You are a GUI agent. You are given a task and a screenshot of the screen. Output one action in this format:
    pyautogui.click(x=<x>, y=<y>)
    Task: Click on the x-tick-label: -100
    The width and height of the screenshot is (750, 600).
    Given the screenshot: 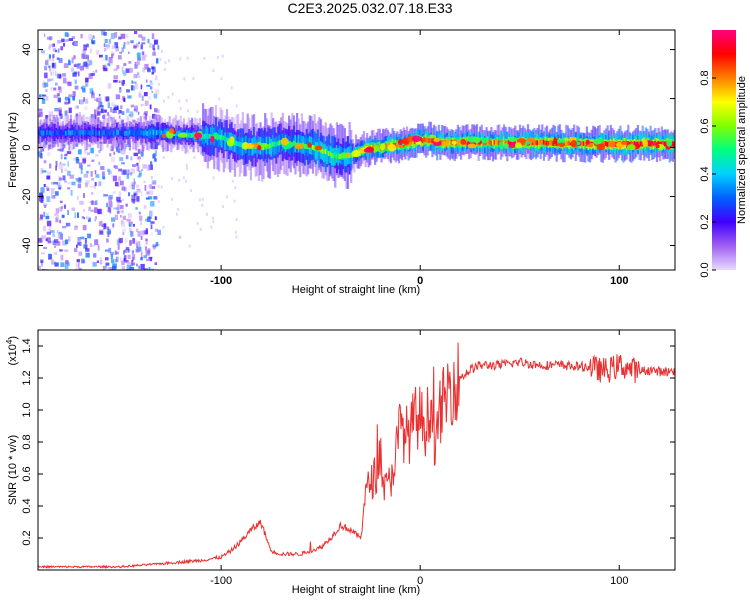 What is the action you would take?
    pyautogui.click(x=221, y=281)
    